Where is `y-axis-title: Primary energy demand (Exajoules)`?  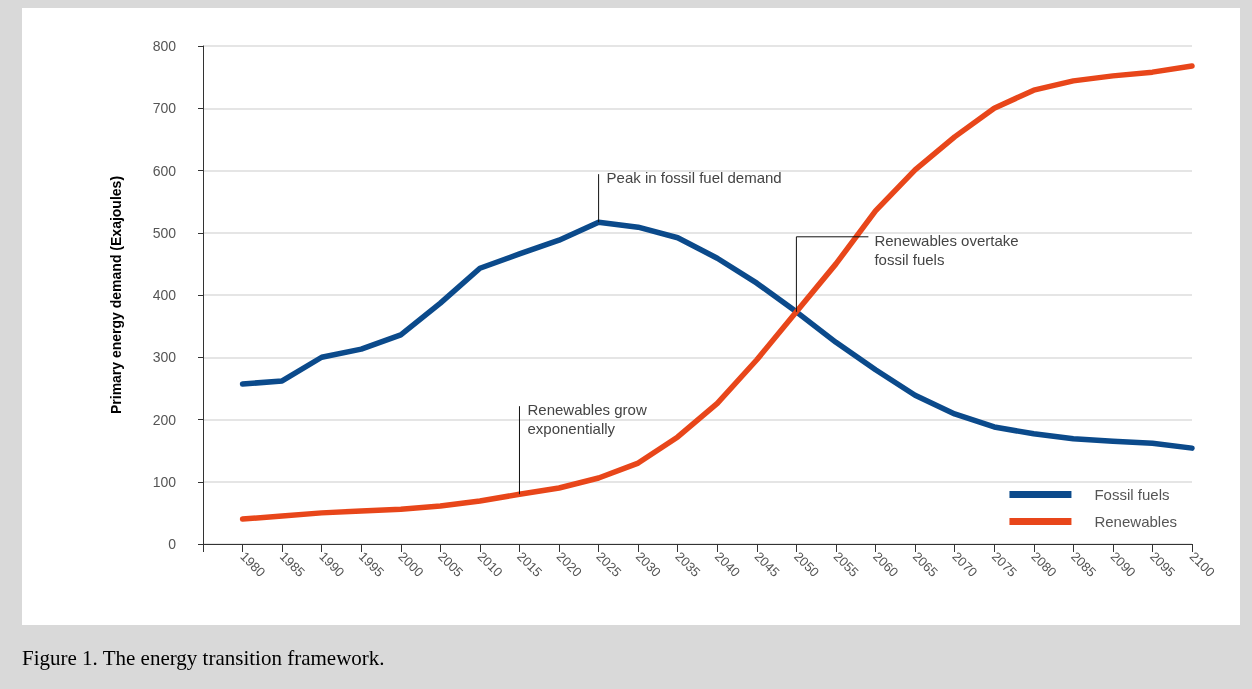 y-axis-title: Primary energy demand (Exajoules) is located at coordinates (116, 295).